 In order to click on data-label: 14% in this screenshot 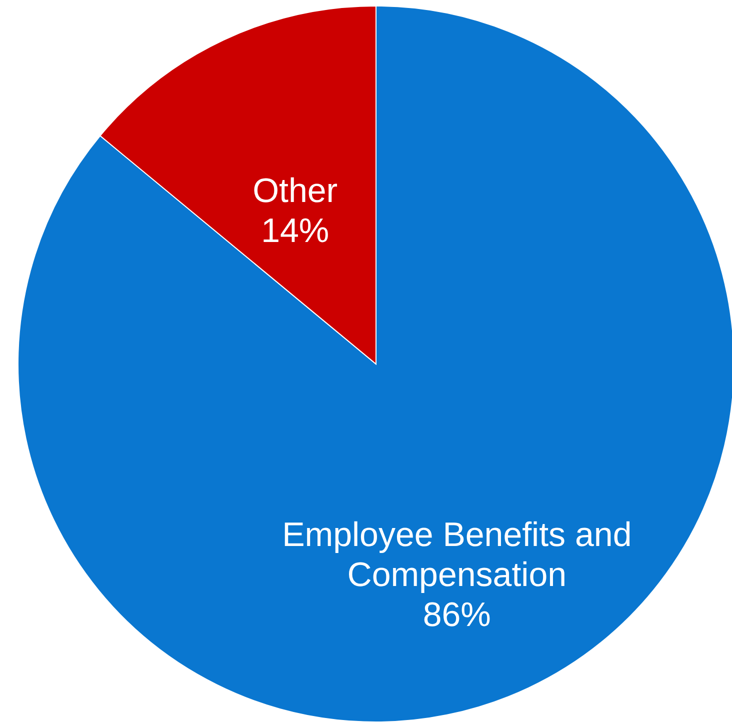, I will do `click(295, 231)`.